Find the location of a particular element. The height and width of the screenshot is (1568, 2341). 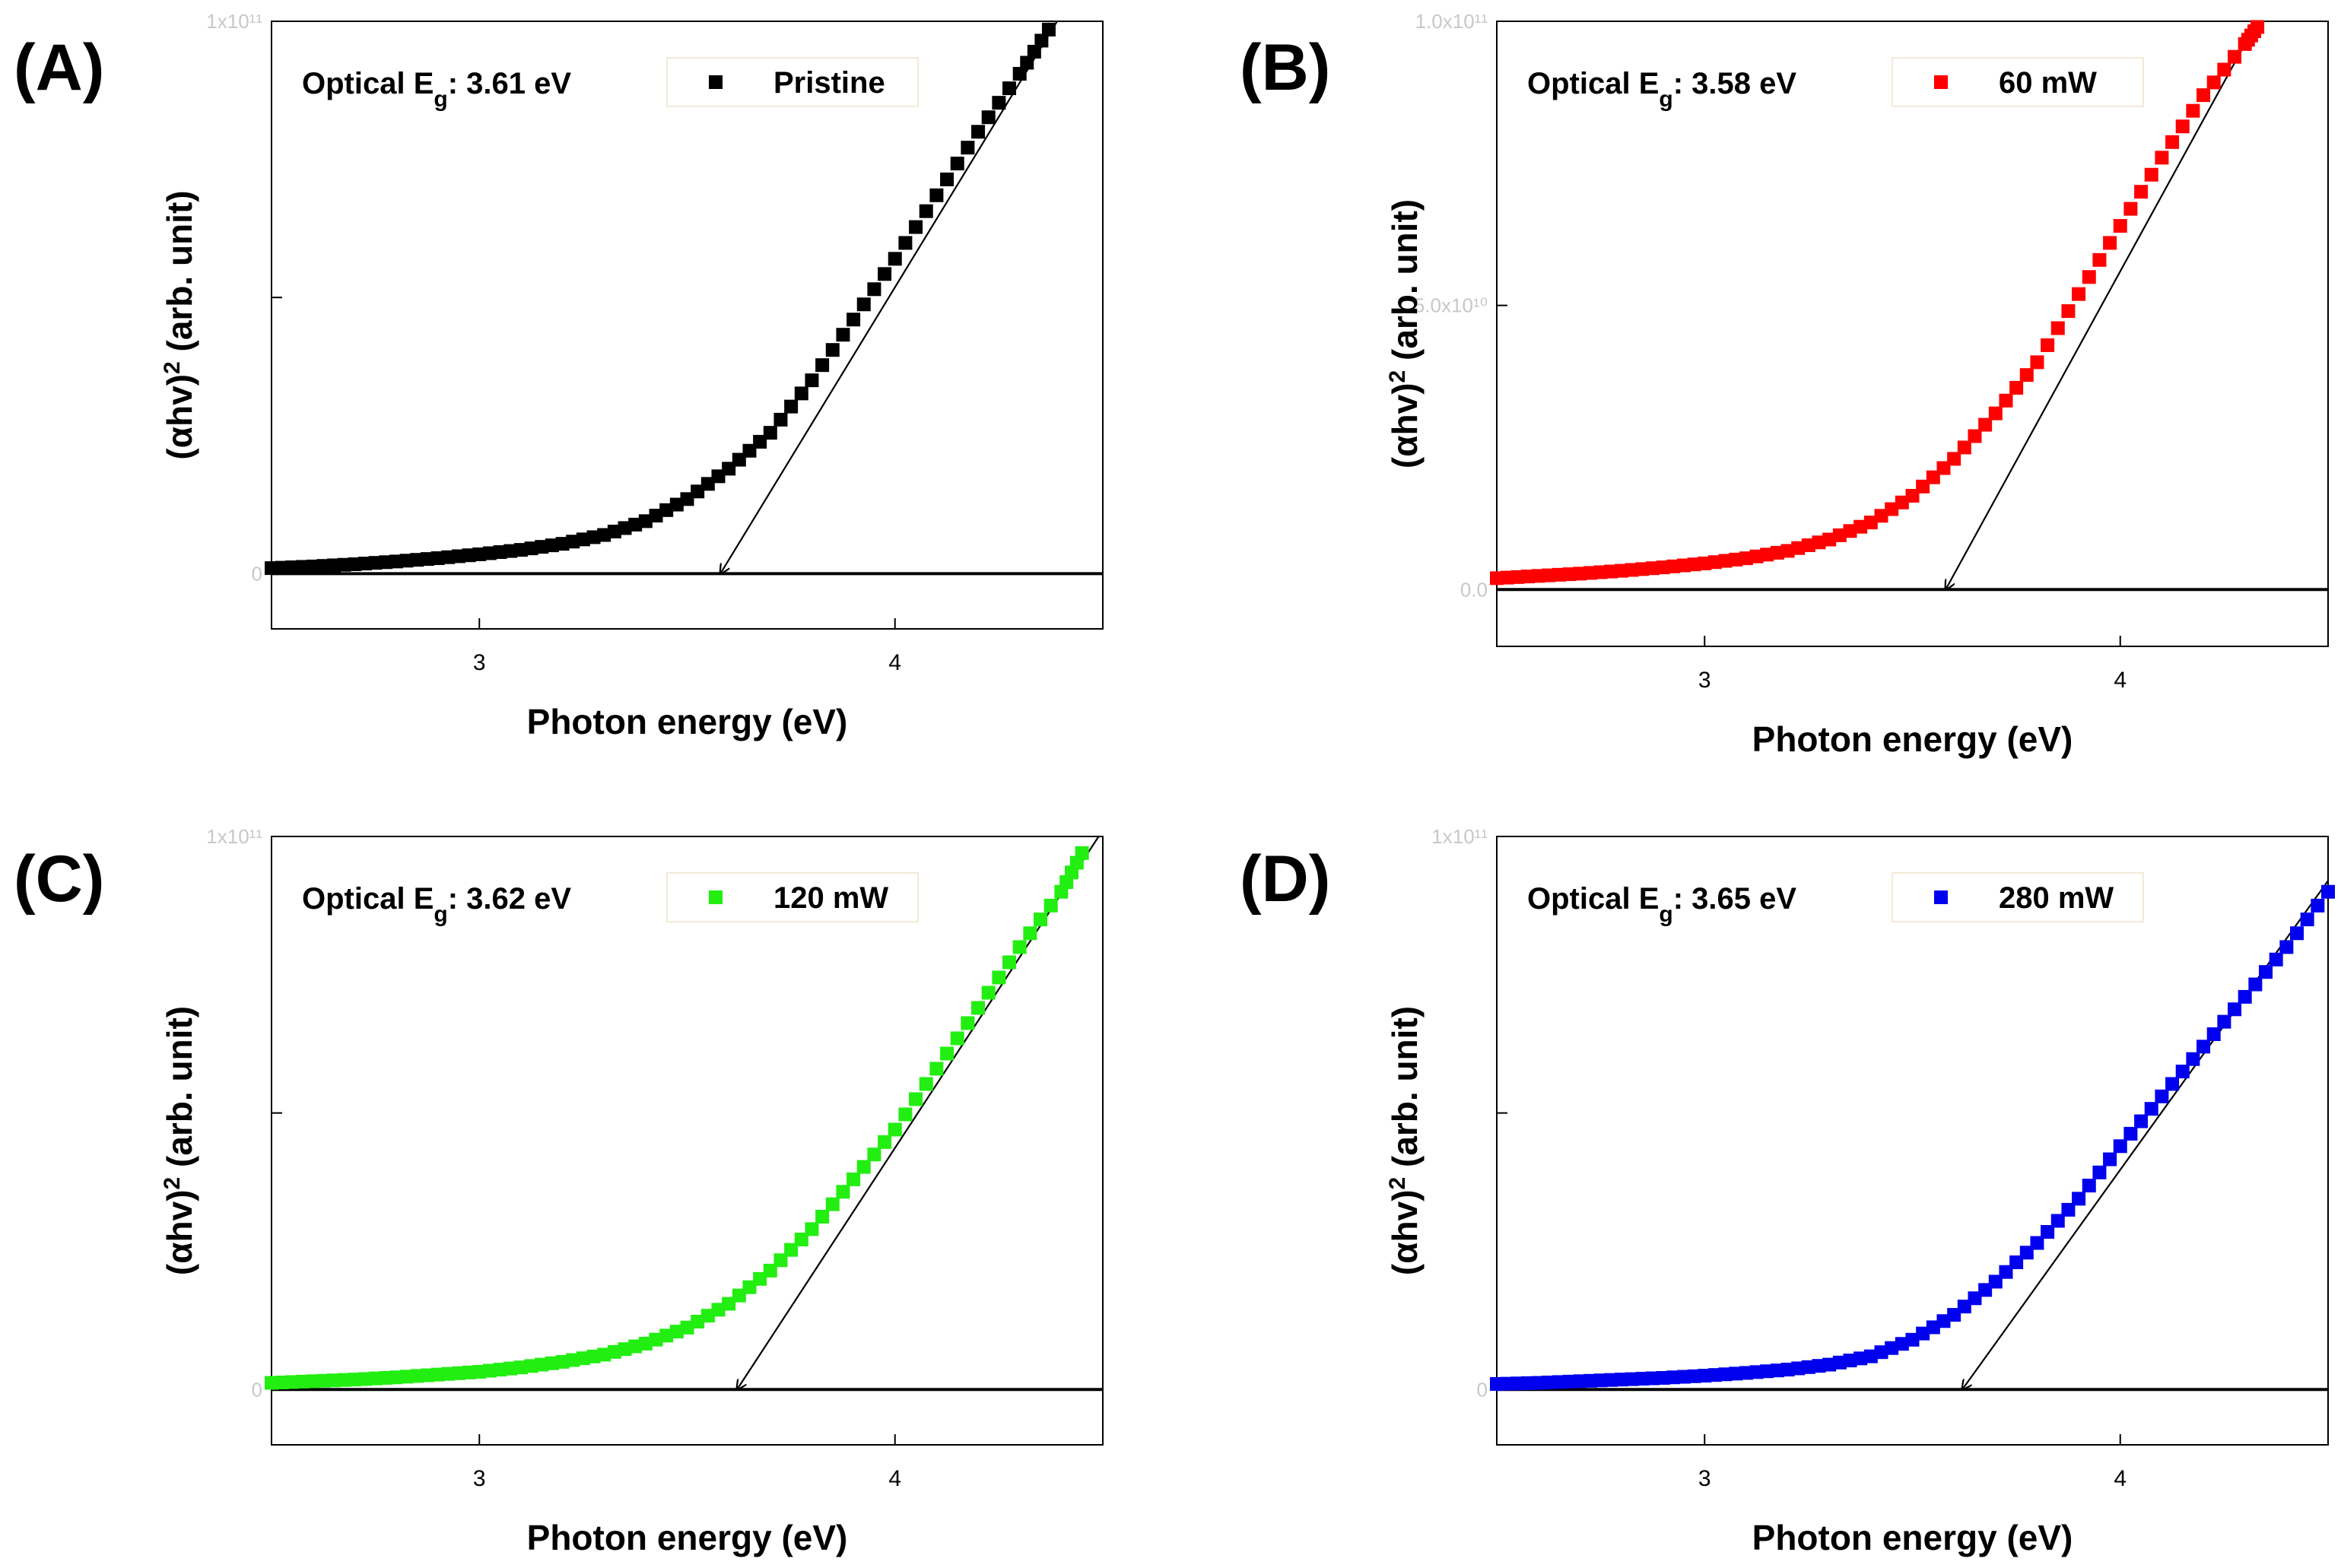

text-fragment: g is located at coordinates (1666, 100).